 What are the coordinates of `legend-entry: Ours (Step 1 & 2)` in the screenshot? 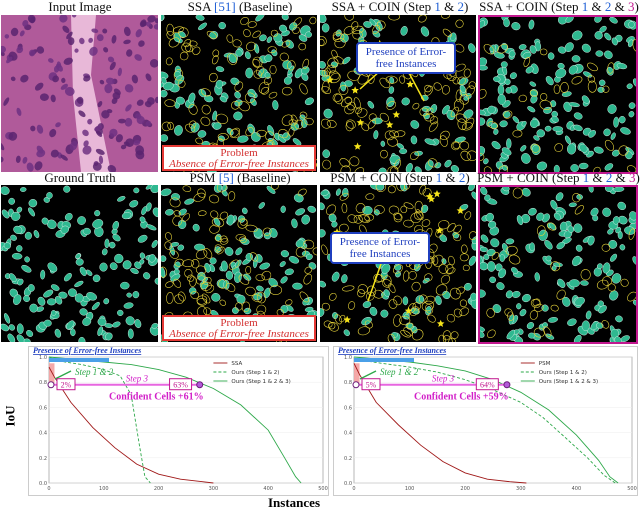 It's located at (563, 373).